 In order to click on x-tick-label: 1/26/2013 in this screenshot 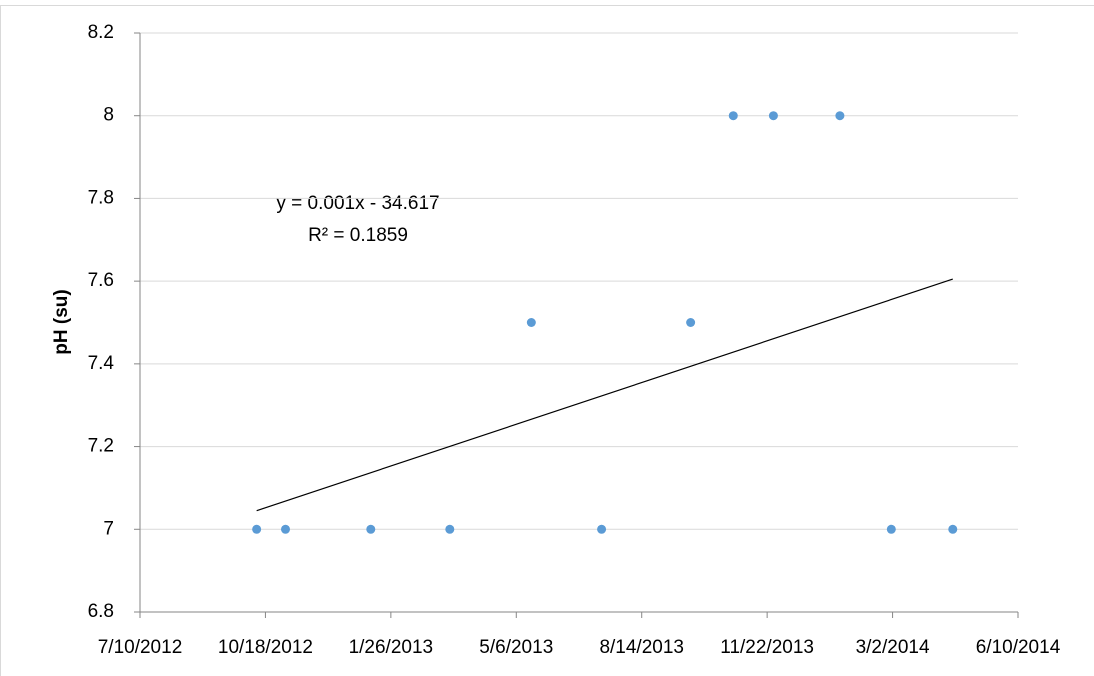, I will do `click(391, 647)`.